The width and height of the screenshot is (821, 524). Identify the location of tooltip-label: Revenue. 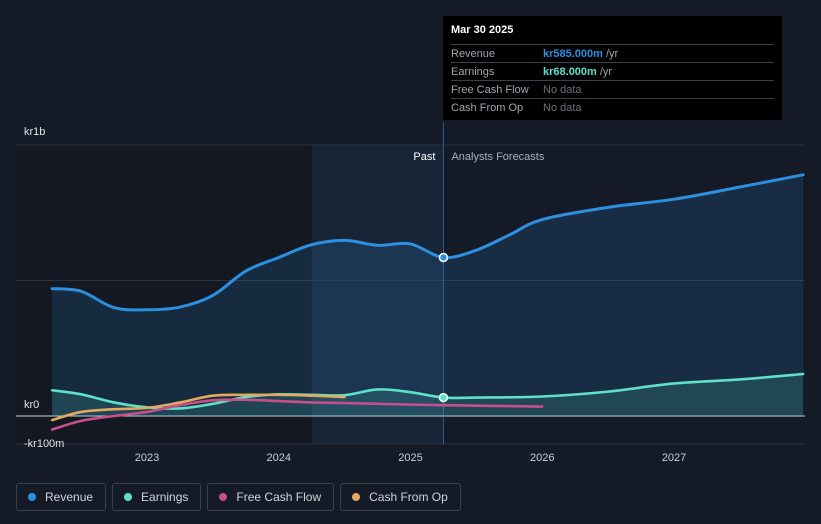
(473, 53).